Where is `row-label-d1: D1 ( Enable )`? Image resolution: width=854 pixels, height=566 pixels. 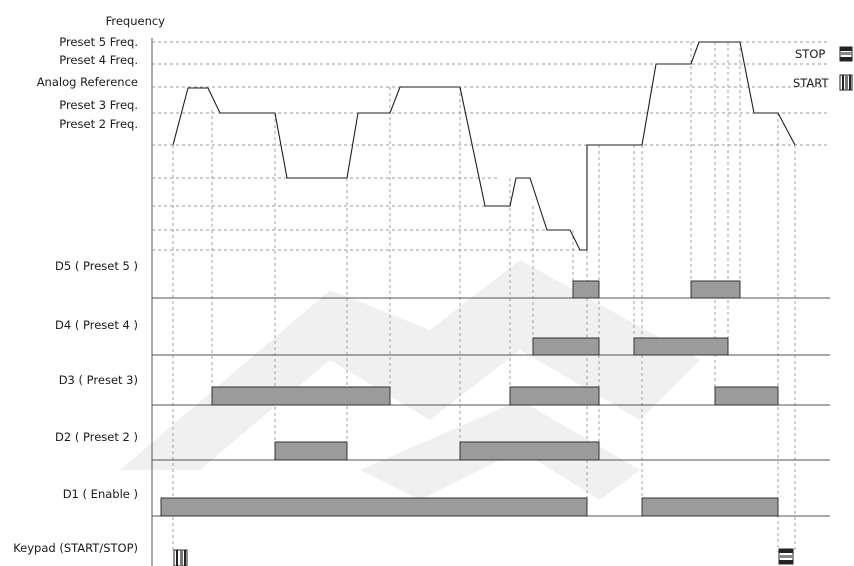 row-label-d1: D1 ( Enable ) is located at coordinates (100, 494).